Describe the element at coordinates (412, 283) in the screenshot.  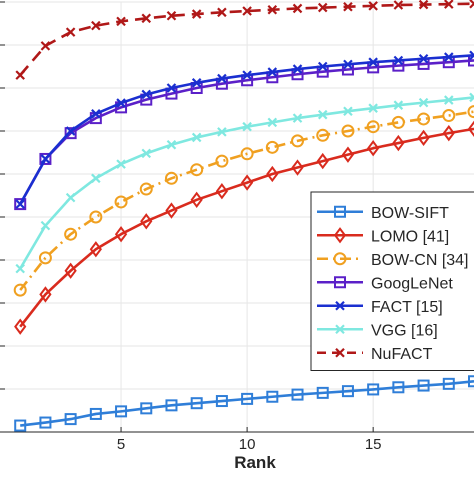
I see `legend-label: GoogLeNet` at that location.